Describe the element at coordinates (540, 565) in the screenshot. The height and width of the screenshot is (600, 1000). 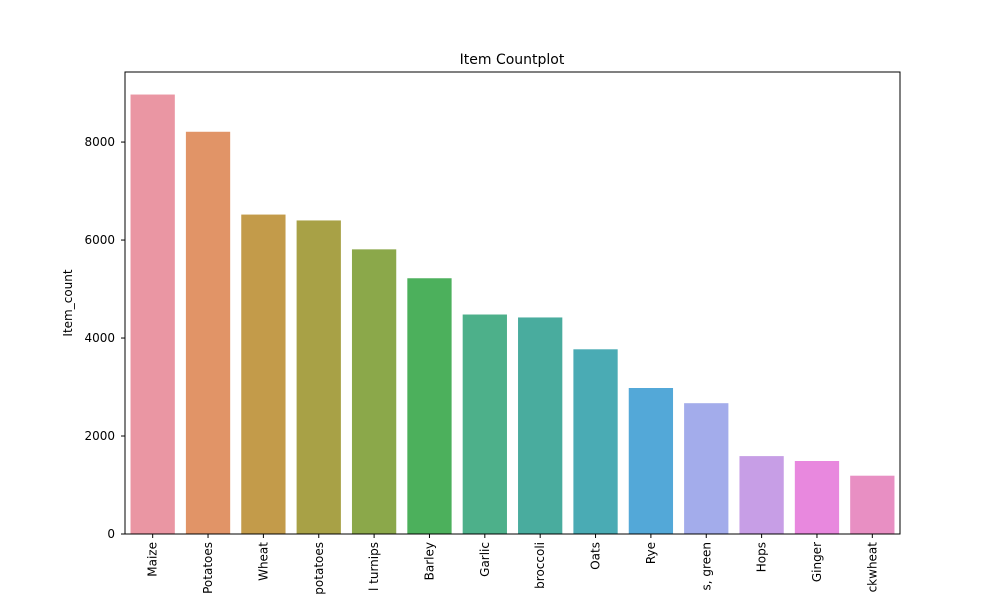
I see `x-tick-label: broccoli` at that location.